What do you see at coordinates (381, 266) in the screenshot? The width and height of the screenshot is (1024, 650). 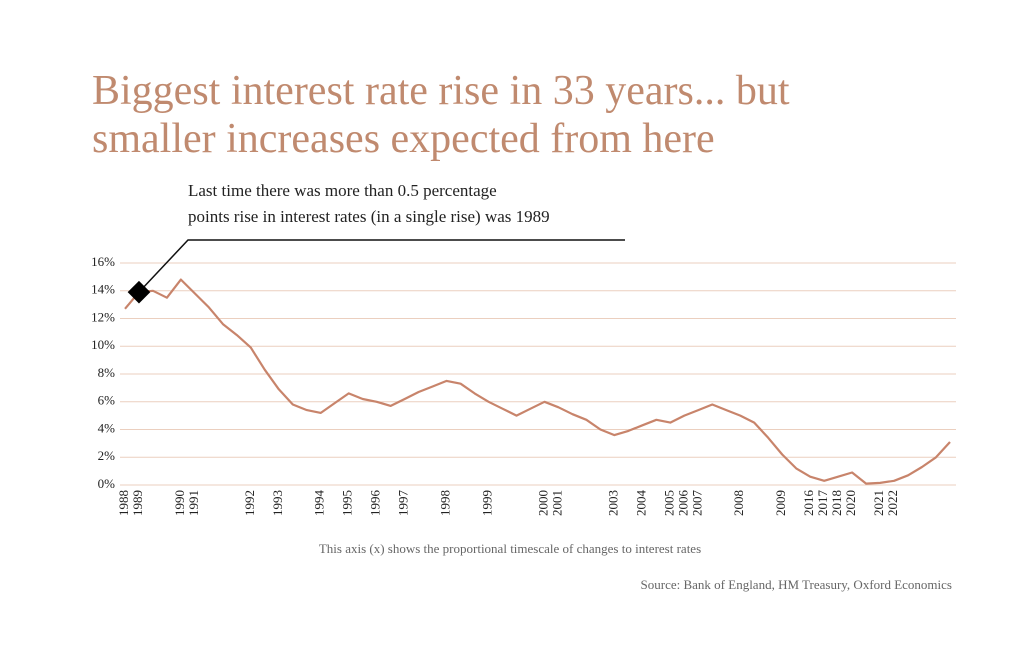 I see `annotation-leader` at bounding box center [381, 266].